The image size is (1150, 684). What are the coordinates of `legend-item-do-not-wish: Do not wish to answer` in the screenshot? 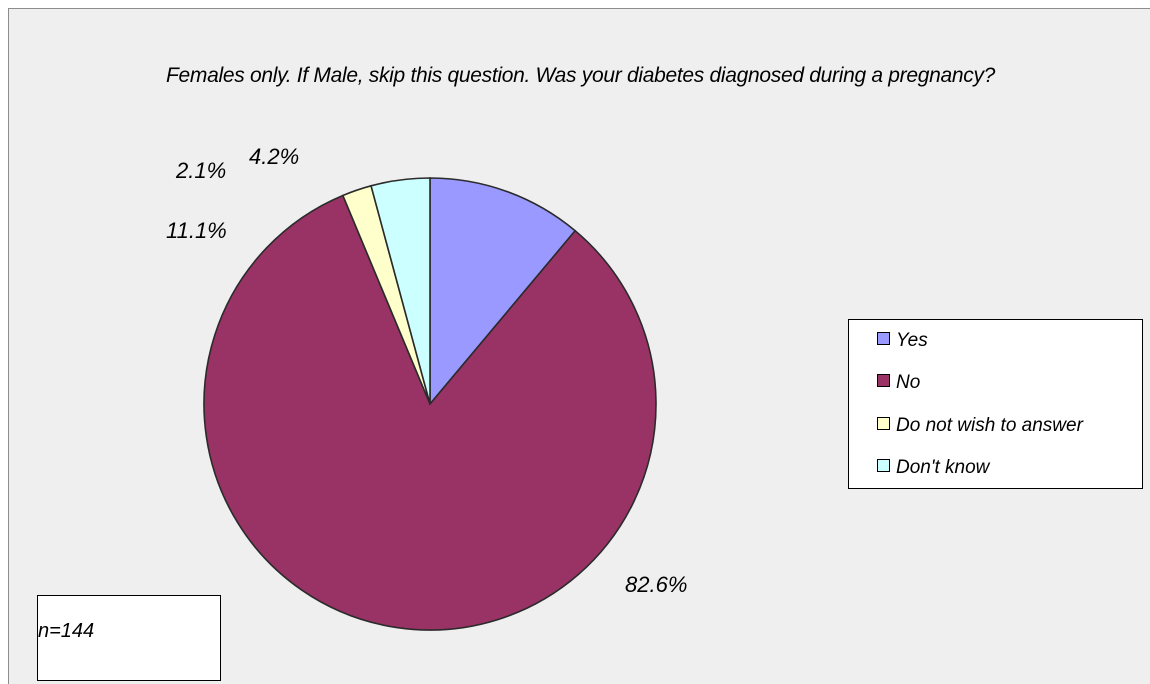 It's located at (980, 426).